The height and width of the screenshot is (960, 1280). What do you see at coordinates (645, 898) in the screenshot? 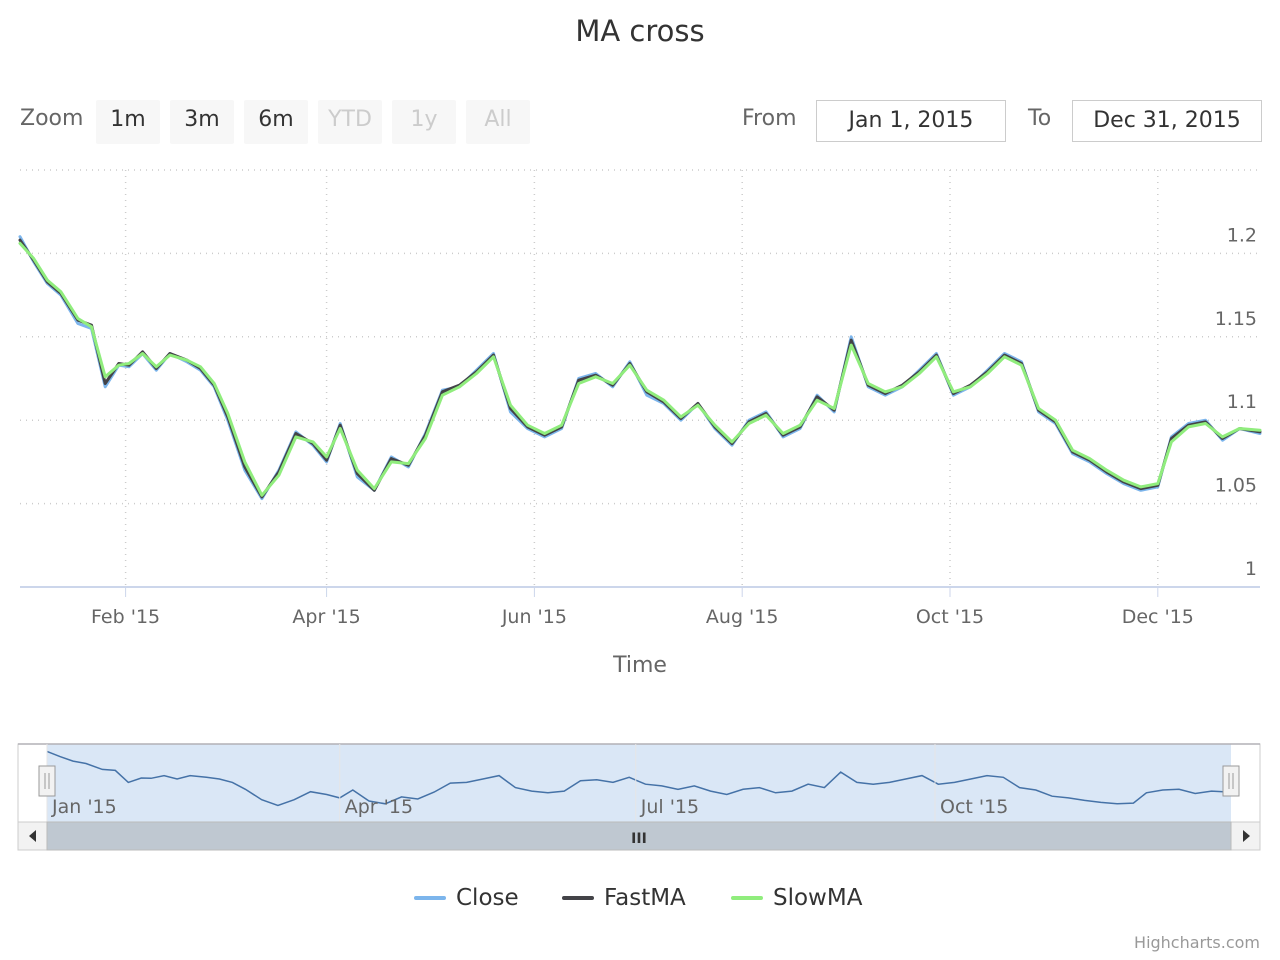
I see `legend-label-fastma: FastMA` at bounding box center [645, 898].